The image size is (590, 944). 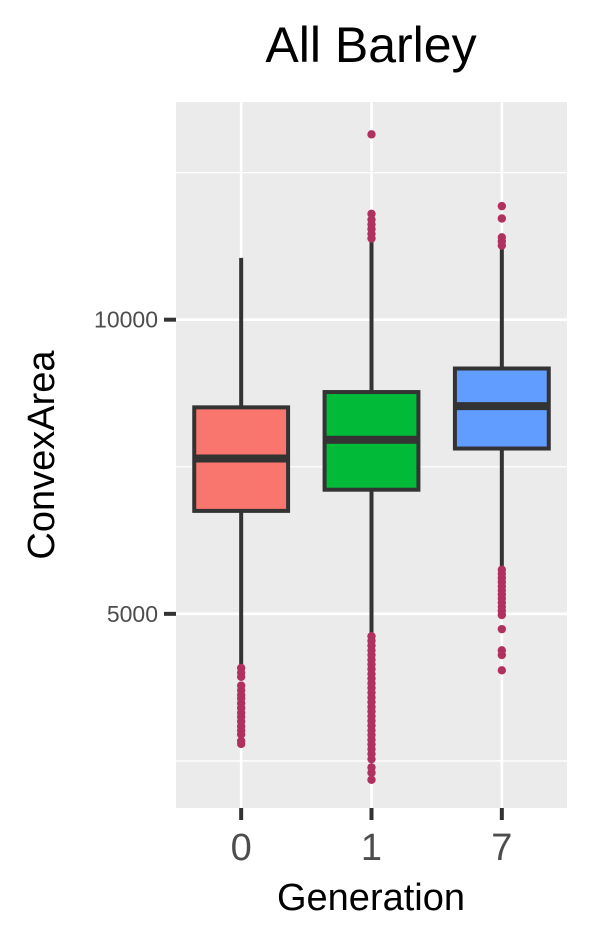 What do you see at coordinates (132, 614) in the screenshot?
I see `y-tick-label: 5000` at bounding box center [132, 614].